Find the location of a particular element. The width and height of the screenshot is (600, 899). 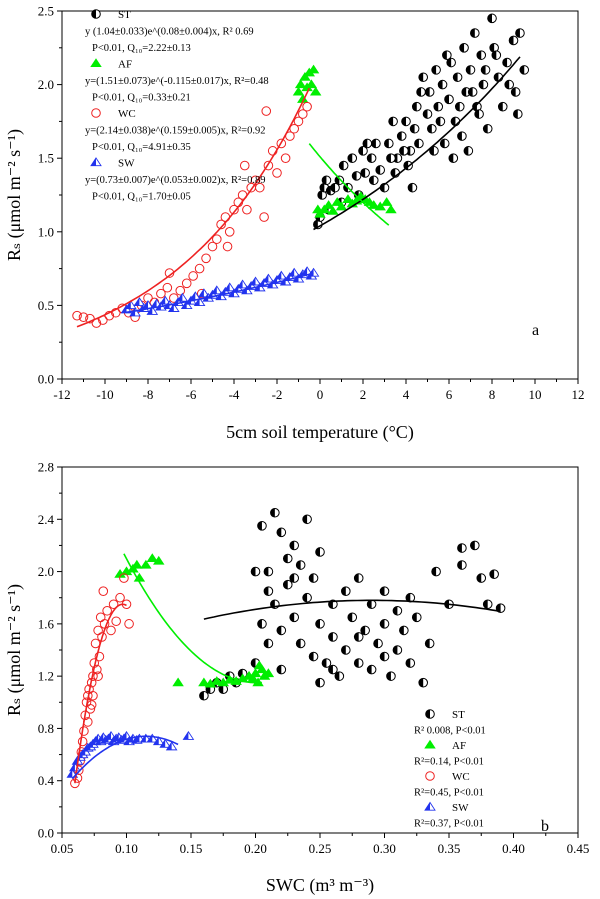

legend-marker-af is located at coordinates (430, 744).